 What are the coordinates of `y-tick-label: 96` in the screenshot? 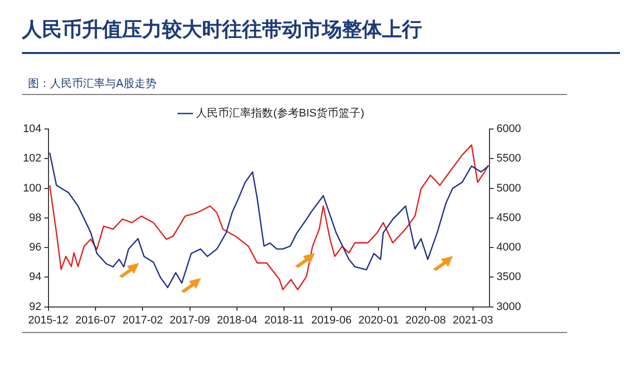 It's located at (35, 248).